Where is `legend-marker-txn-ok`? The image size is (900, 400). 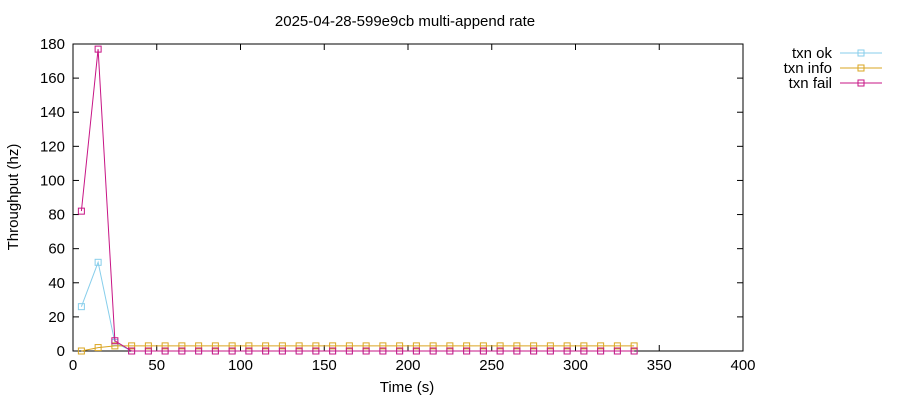
legend-marker-txn-ok is located at coordinates (861, 53).